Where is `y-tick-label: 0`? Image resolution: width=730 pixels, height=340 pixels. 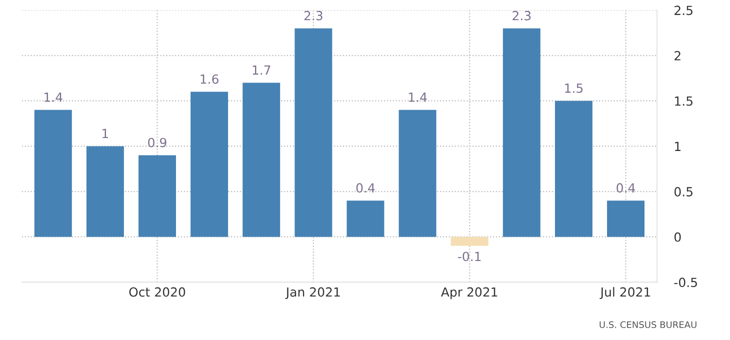 y-tick-label: 0 is located at coordinates (677, 237).